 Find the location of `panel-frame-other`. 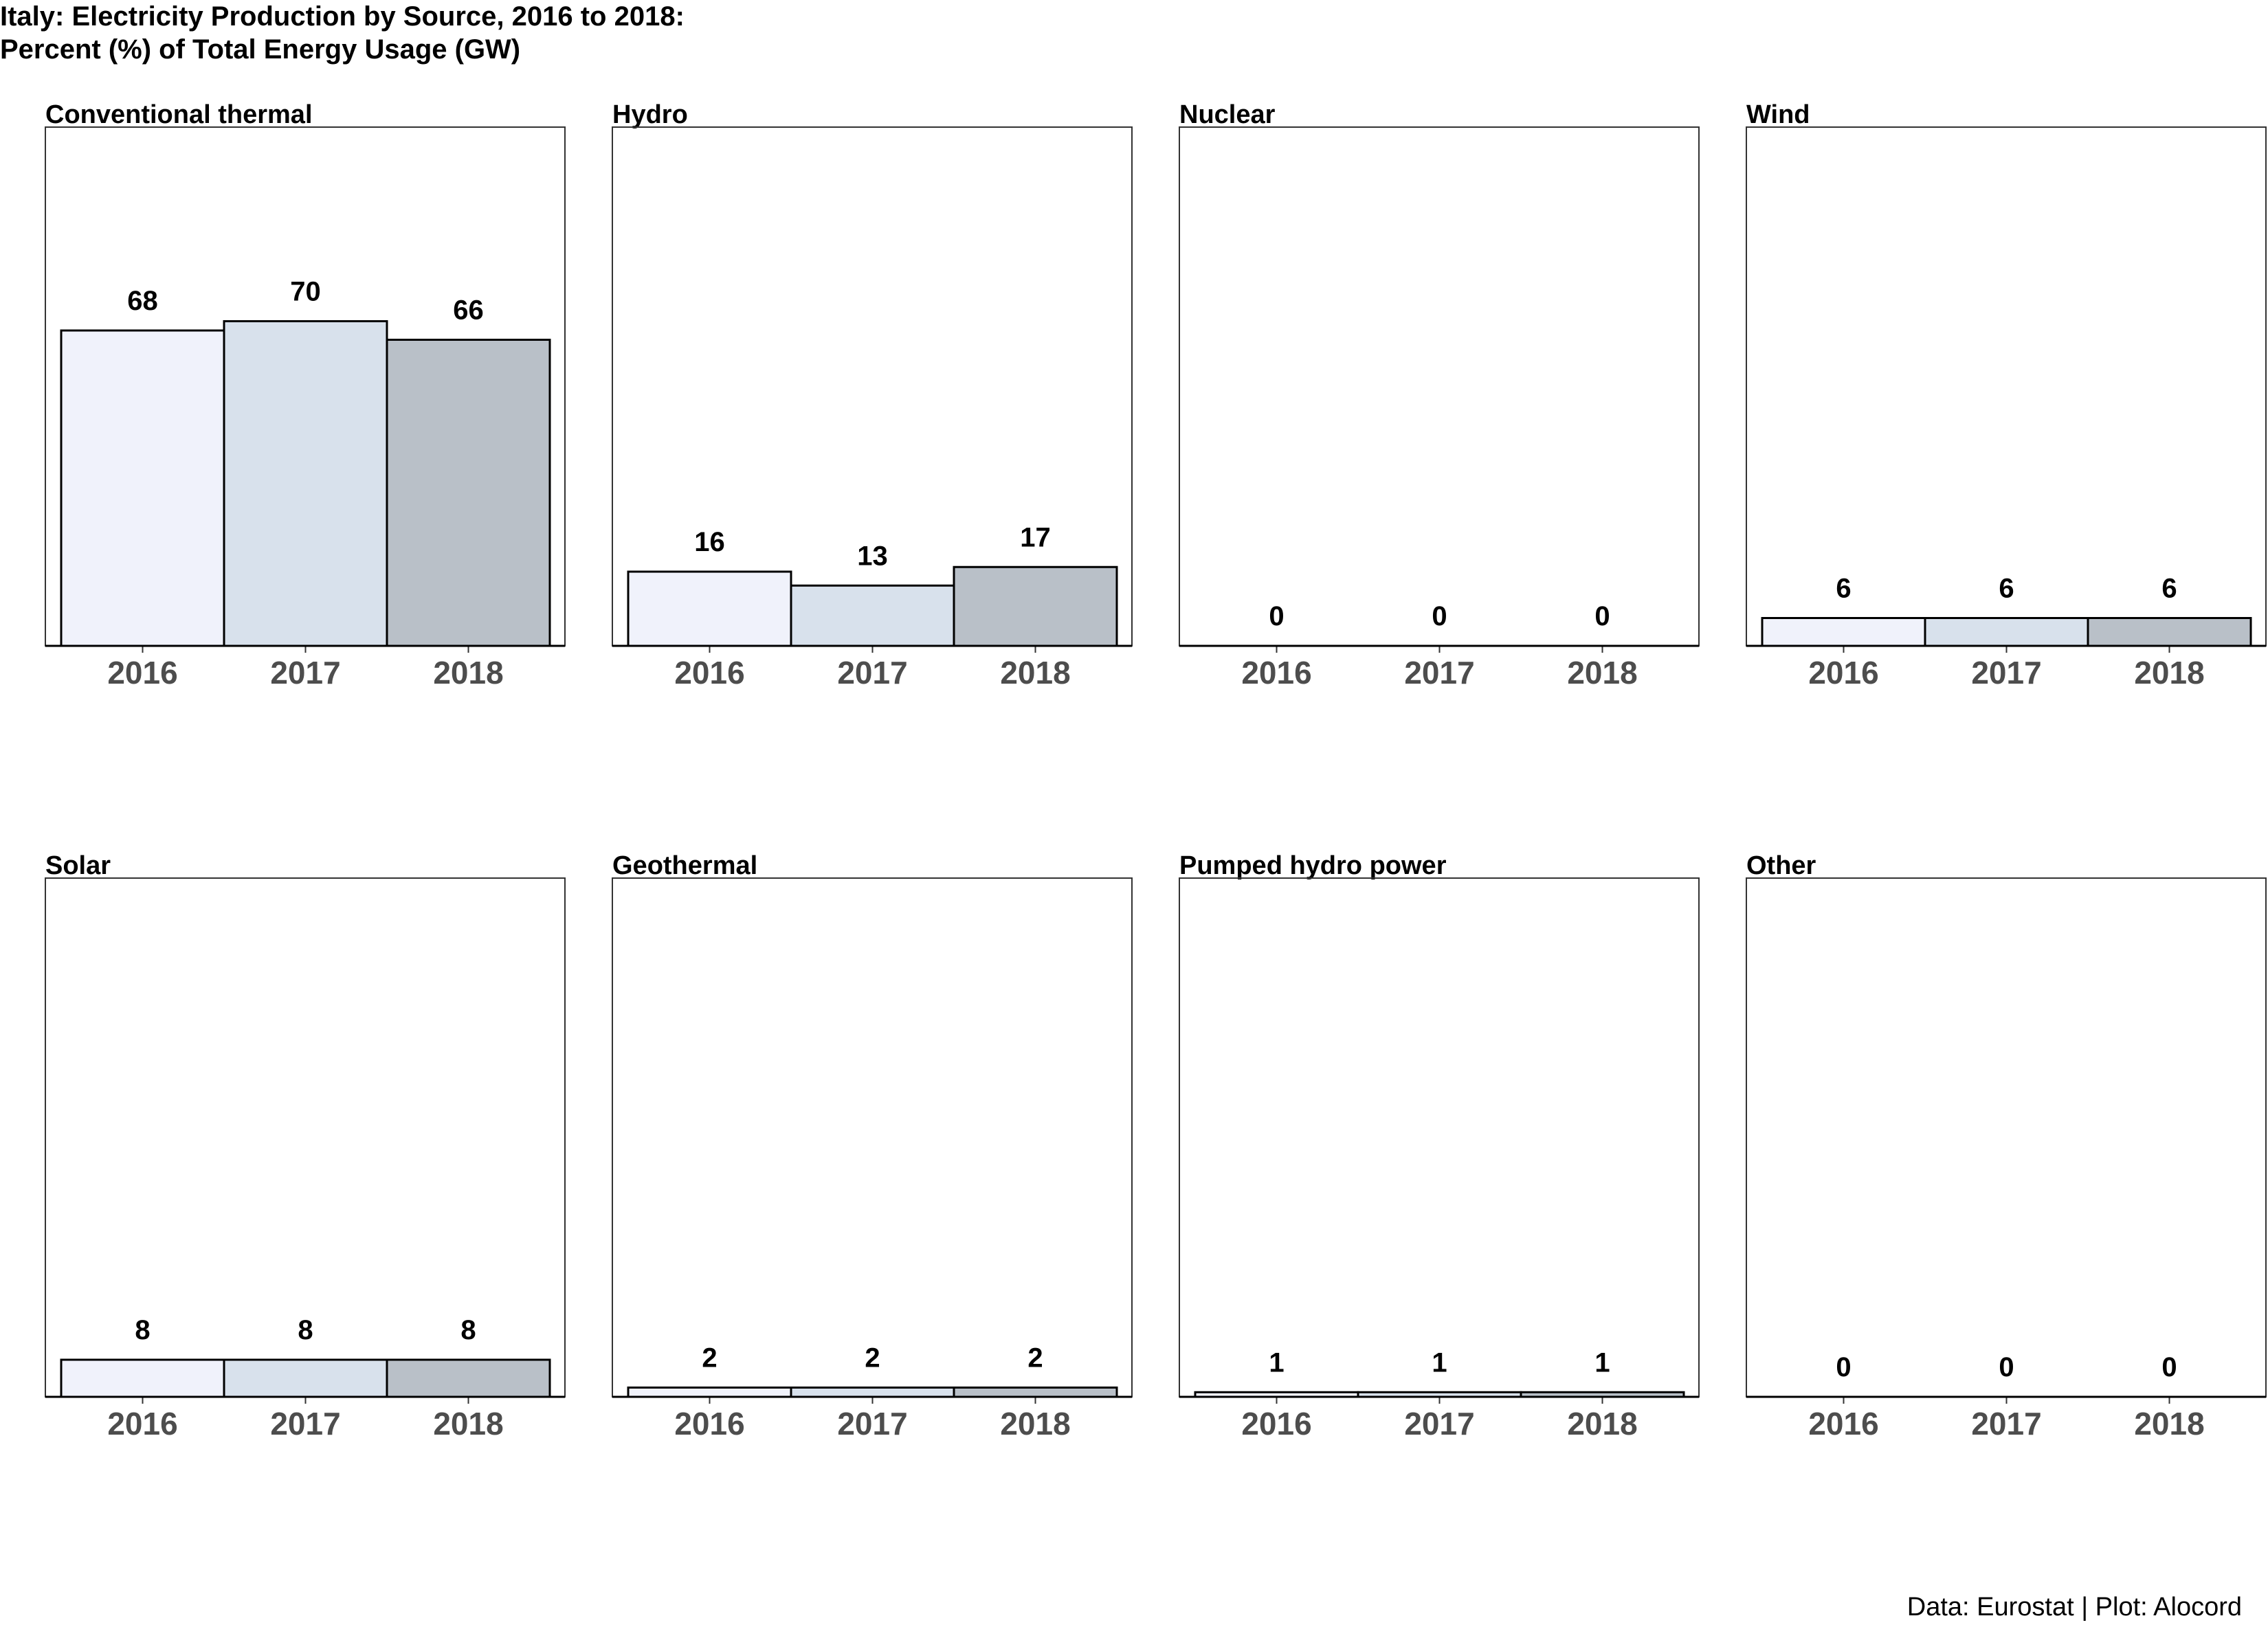

panel-frame-other is located at coordinates (2007, 1137).